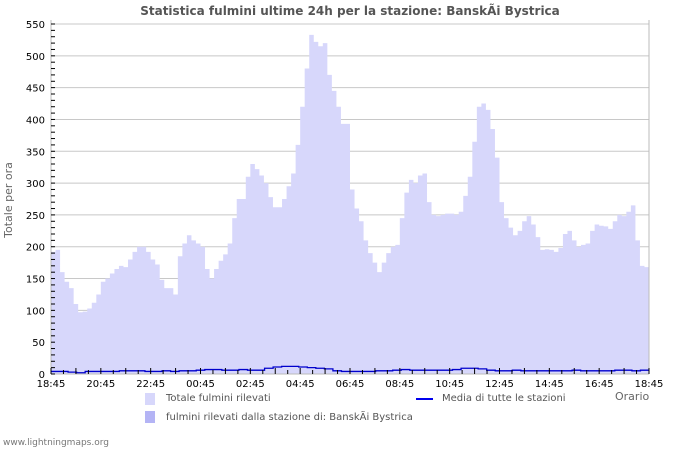 The image size is (700, 450). Describe the element at coordinates (100, 384) in the screenshot. I see `svg-text: 20:45` at that location.